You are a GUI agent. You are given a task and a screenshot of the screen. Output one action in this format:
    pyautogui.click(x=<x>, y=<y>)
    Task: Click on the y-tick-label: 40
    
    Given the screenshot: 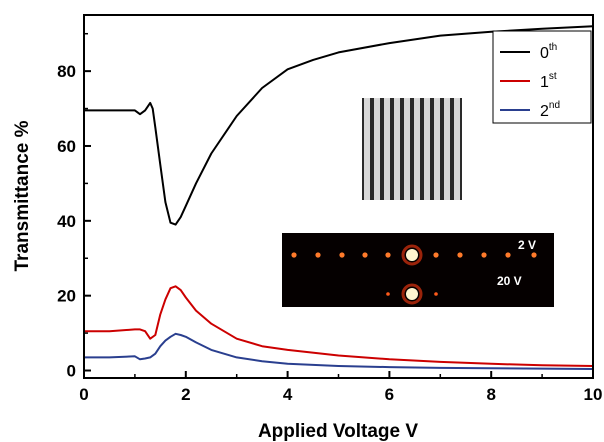 What is the action you would take?
    pyautogui.click(x=66, y=221)
    